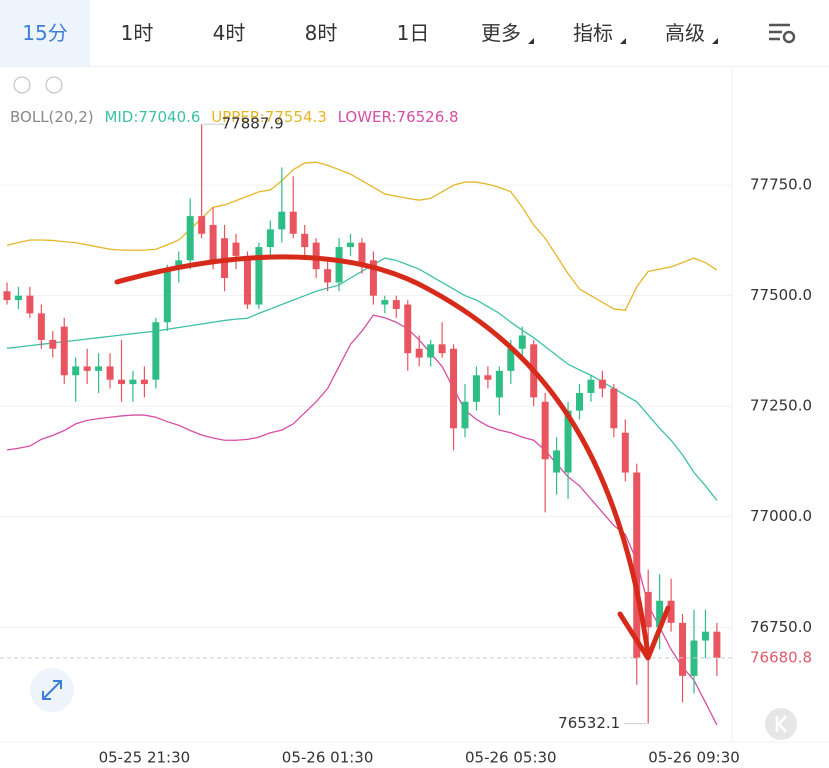 The width and height of the screenshot is (829, 768). What do you see at coordinates (781, 516) in the screenshot?
I see `y-tick-label: 77000.0` at bounding box center [781, 516].